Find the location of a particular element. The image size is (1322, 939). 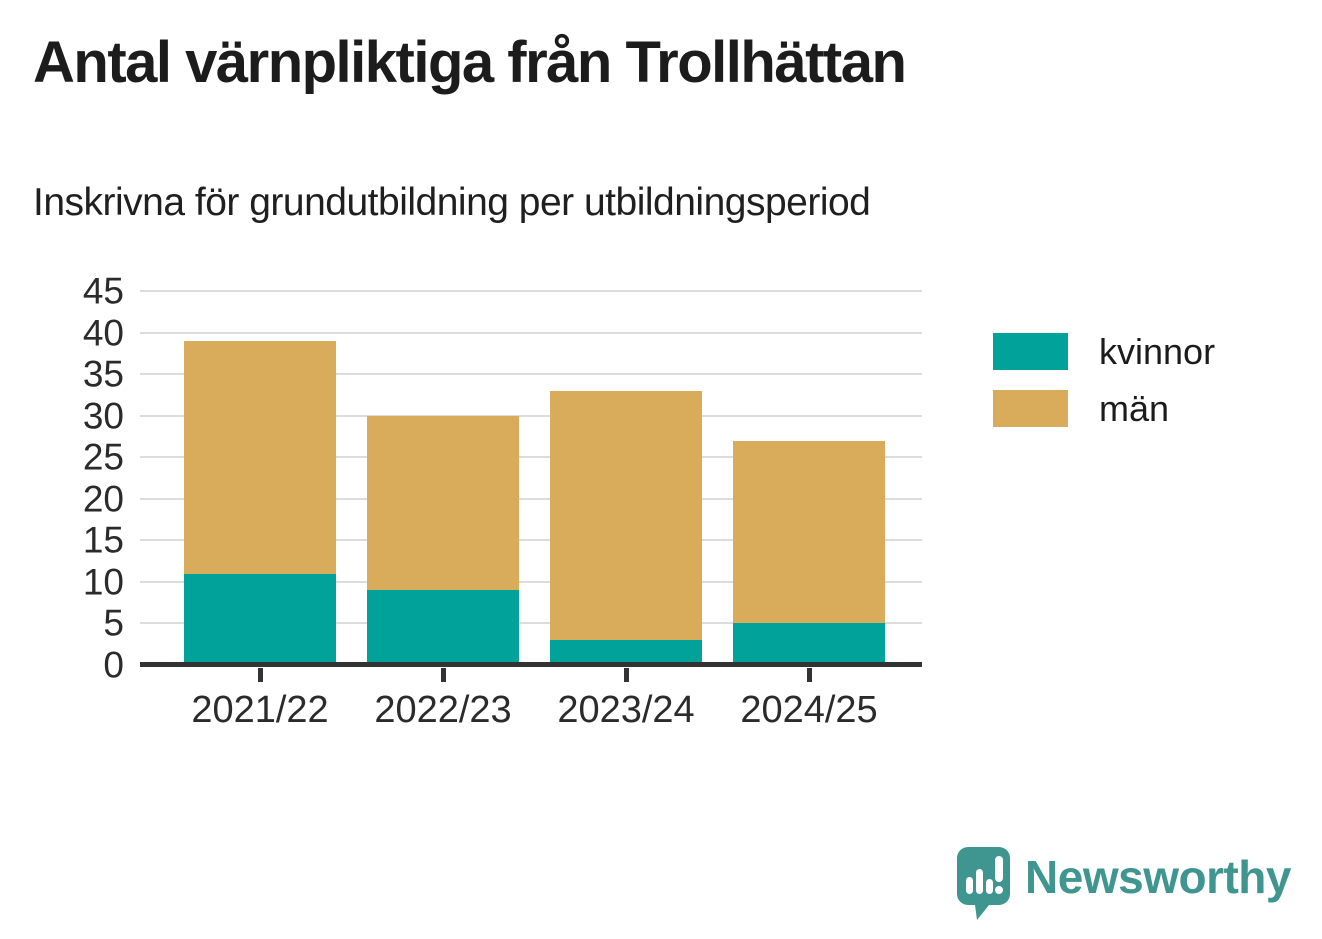

y-axis-tick-label: 25 is located at coordinates (103, 457).